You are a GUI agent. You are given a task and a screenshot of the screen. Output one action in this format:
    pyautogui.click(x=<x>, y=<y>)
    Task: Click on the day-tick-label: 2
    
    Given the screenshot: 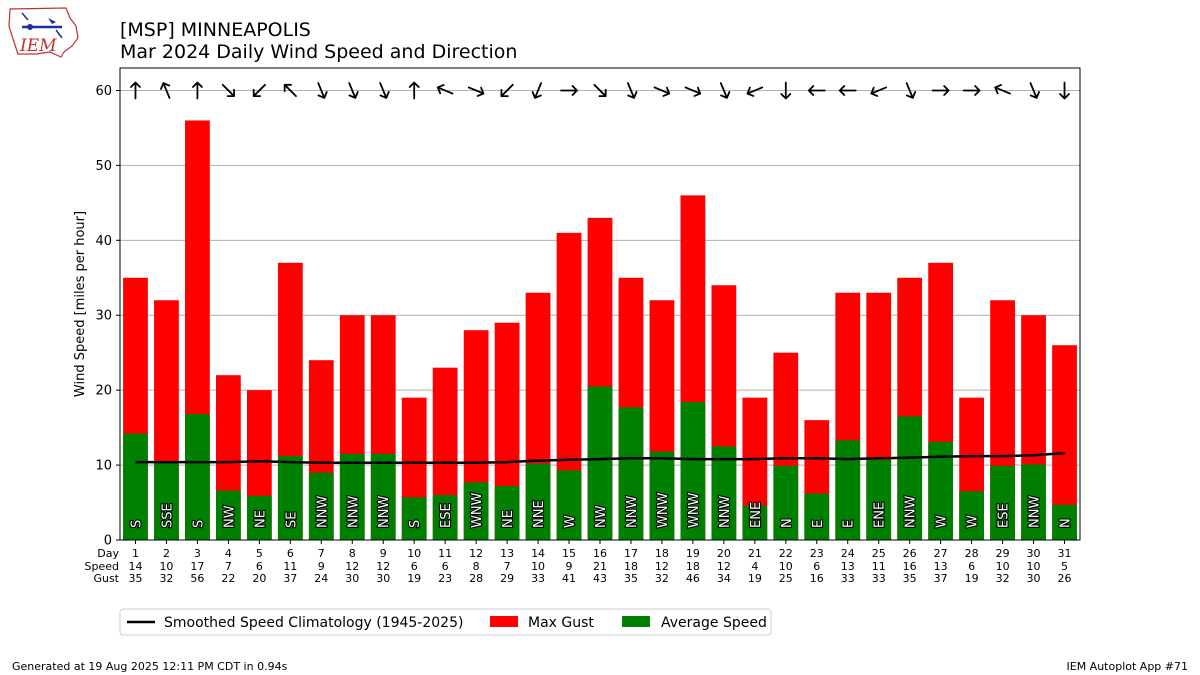 What is the action you would take?
    pyautogui.click(x=166, y=553)
    